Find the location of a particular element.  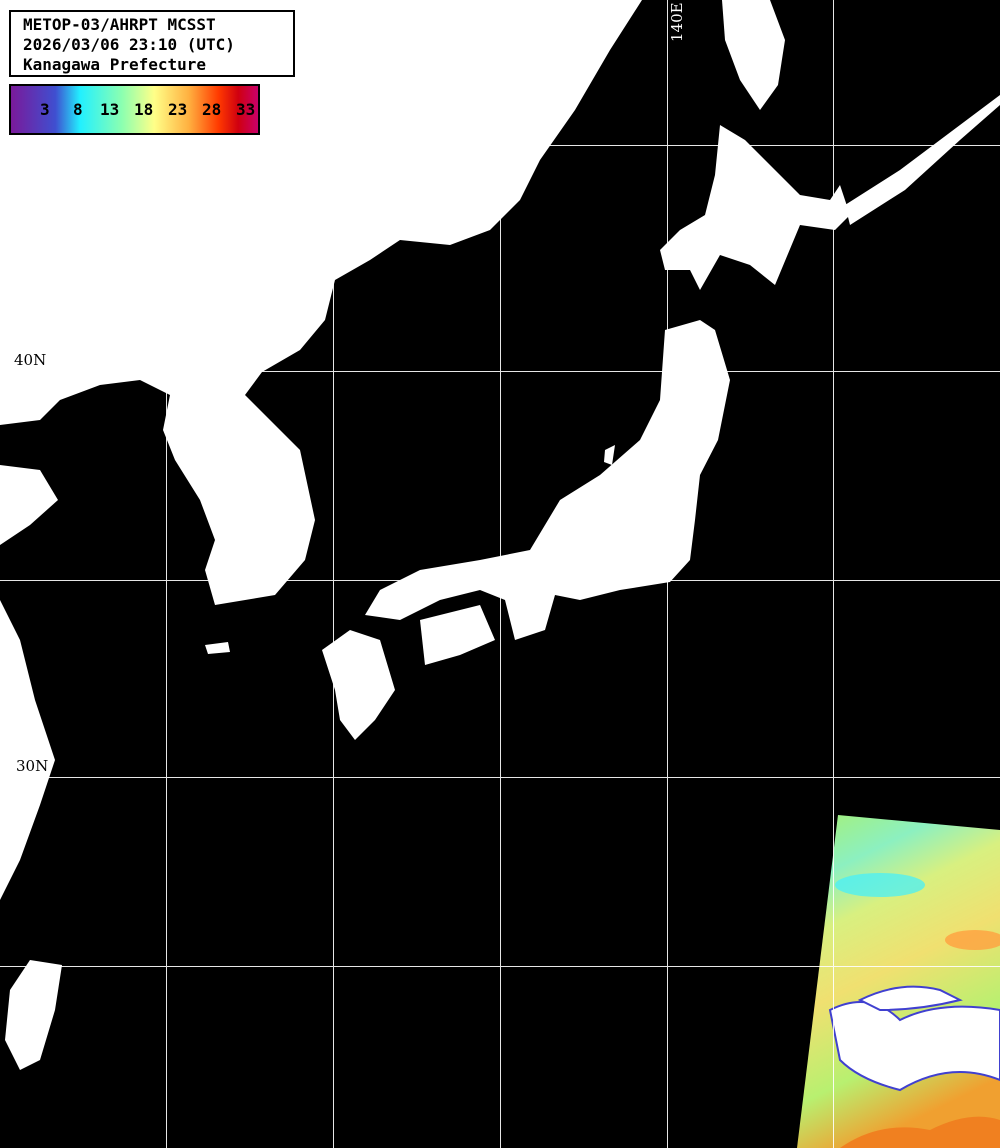

oki is located at coordinates (414, 146).